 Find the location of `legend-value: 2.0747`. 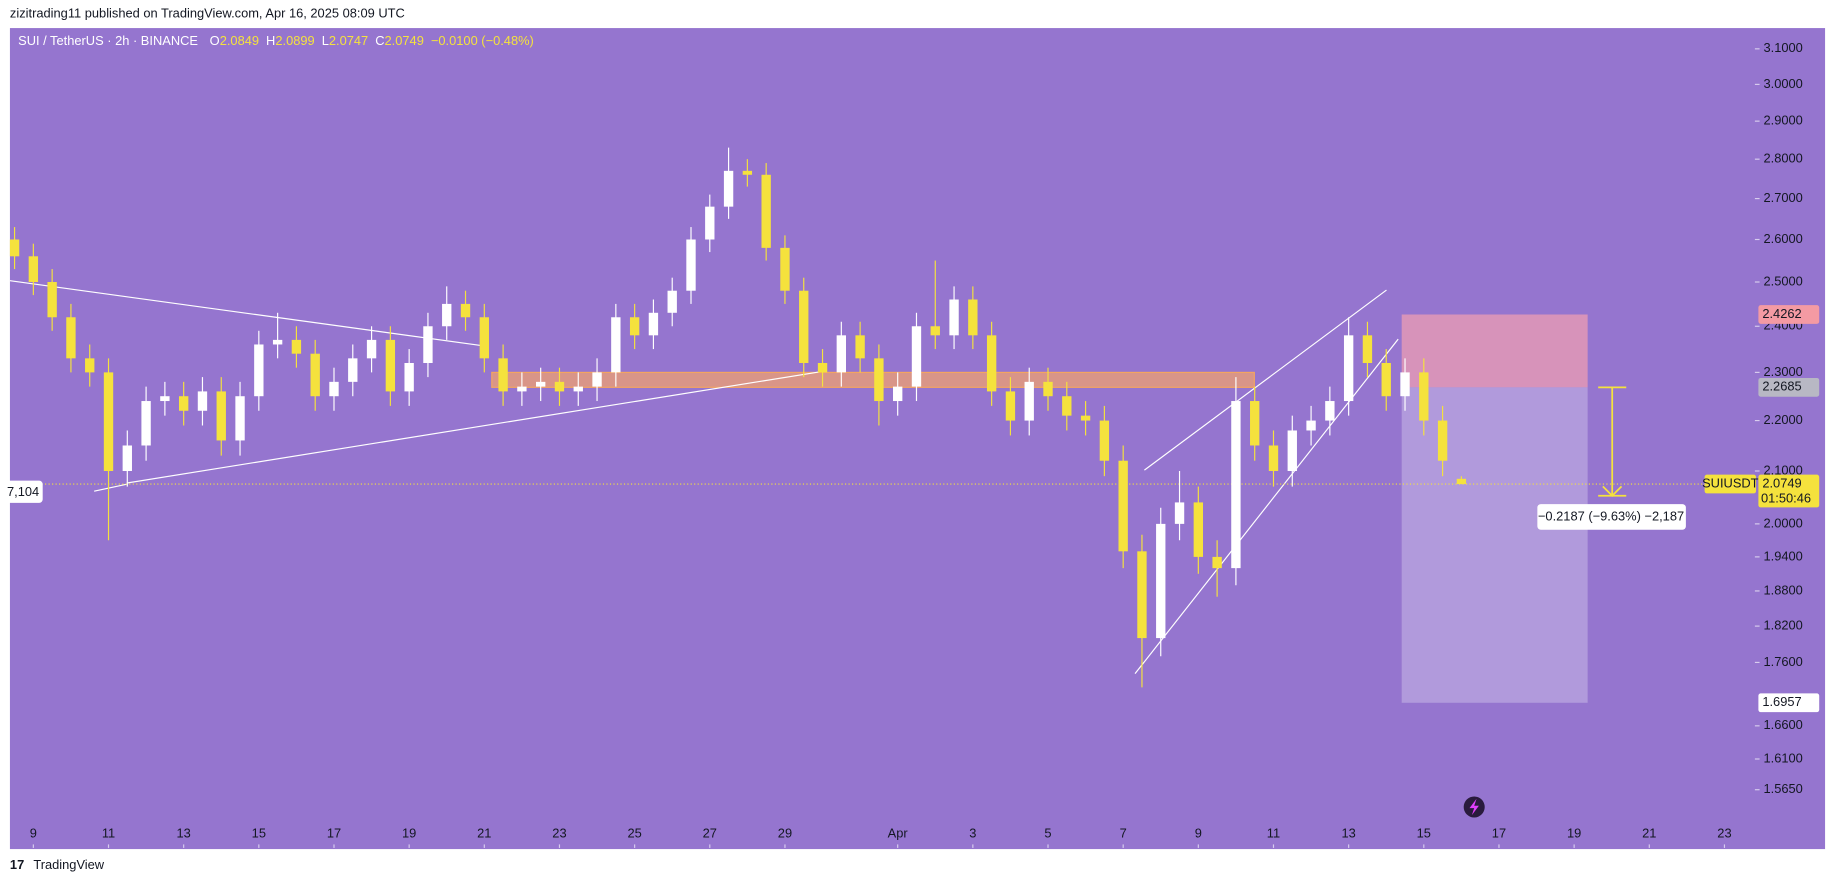

legend-value: 2.0747 is located at coordinates (348, 40).